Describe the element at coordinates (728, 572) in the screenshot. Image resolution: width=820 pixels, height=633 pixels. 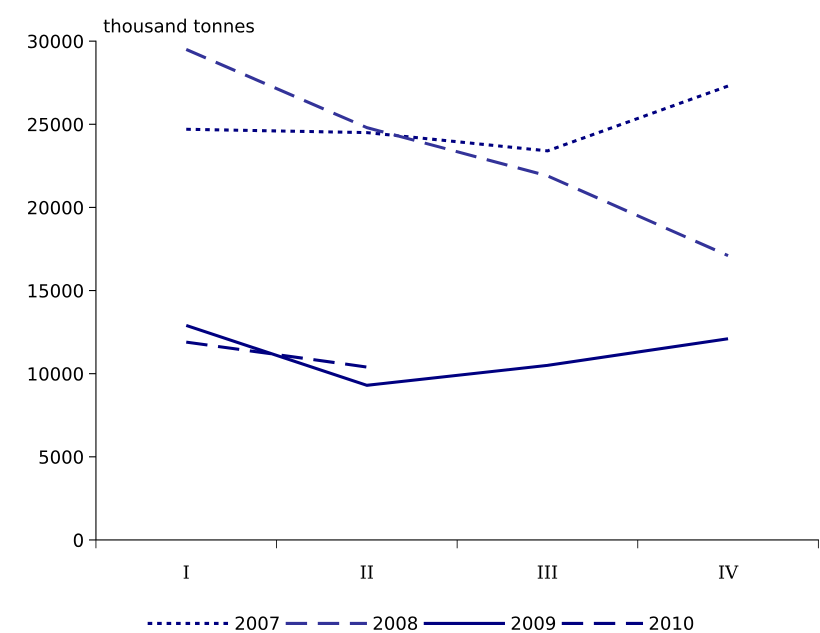
I see `x-tick-label: IV` at that location.